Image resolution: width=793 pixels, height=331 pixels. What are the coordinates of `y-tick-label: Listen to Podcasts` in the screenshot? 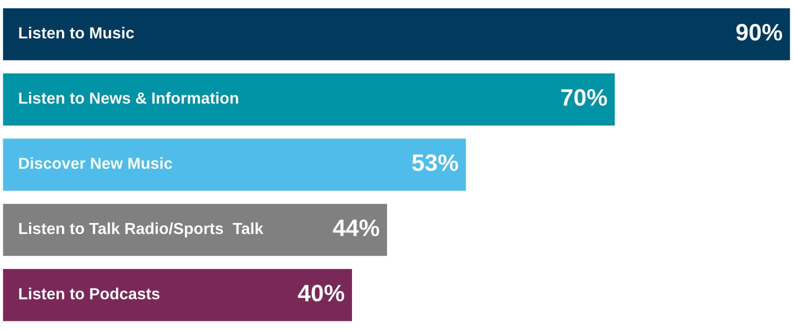 It's located at (89, 294).